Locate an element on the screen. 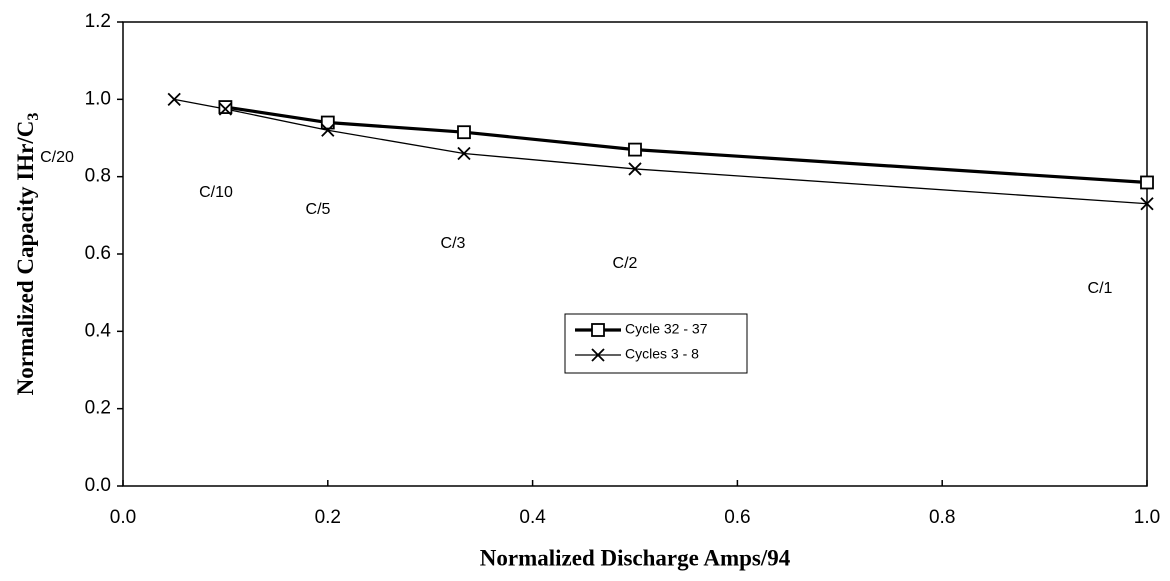  y-axis-title-main: Normalized Capacity IHr/C is located at coordinates (25, 258).